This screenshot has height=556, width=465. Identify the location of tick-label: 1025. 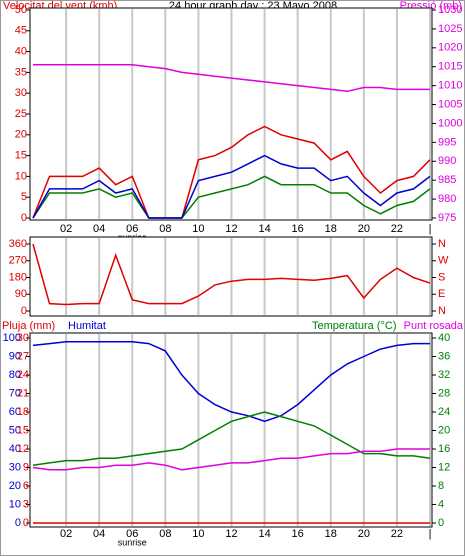
(450, 29).